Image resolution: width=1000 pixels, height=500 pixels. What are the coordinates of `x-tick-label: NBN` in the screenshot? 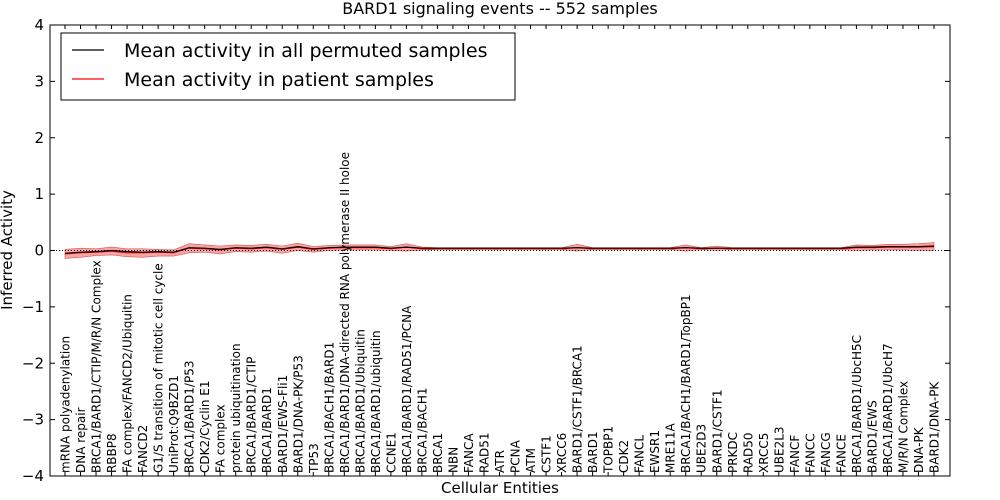 It's located at (453, 460).